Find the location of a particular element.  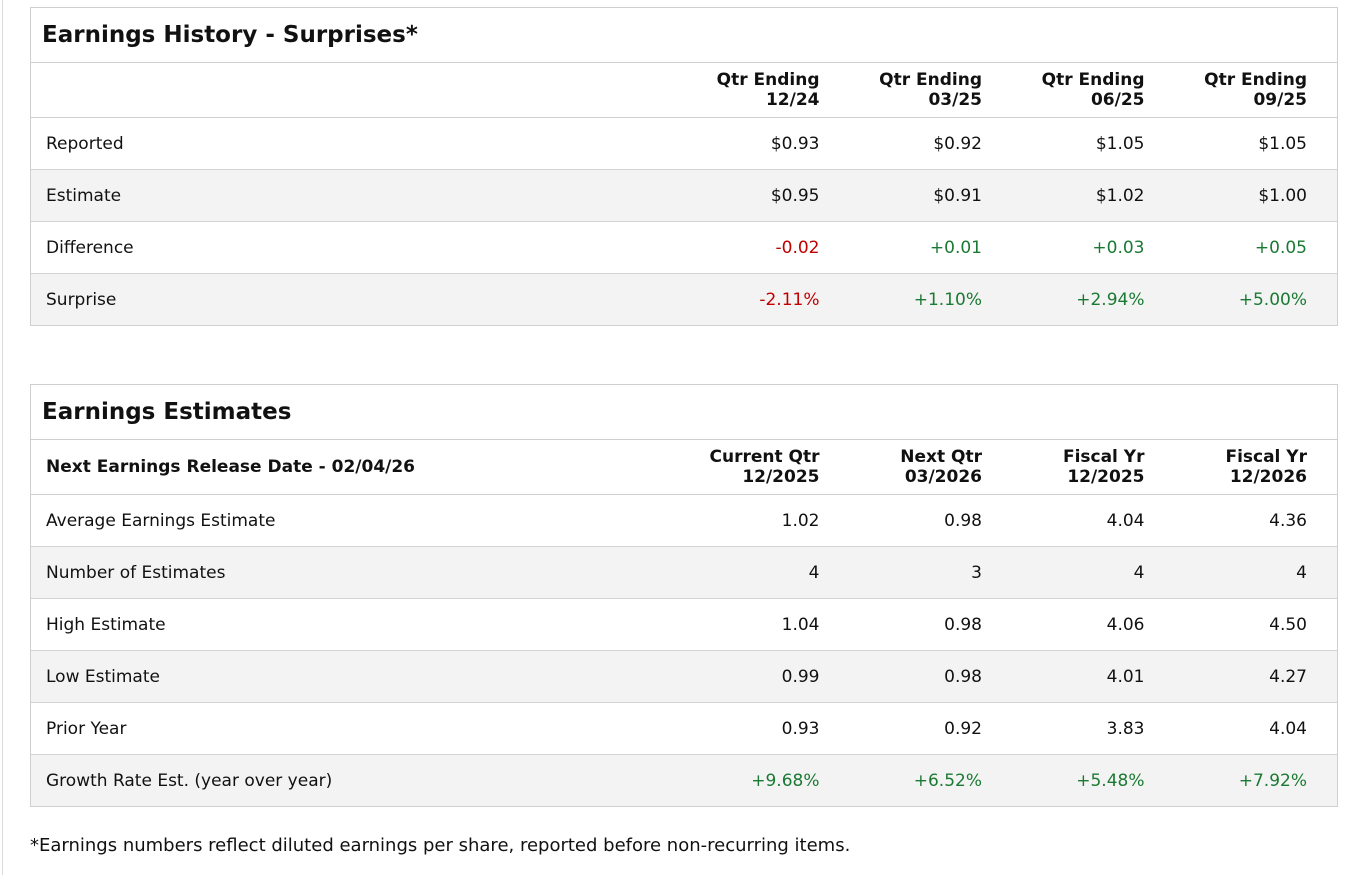

col-header-line2: 03/25 is located at coordinates (955, 100).